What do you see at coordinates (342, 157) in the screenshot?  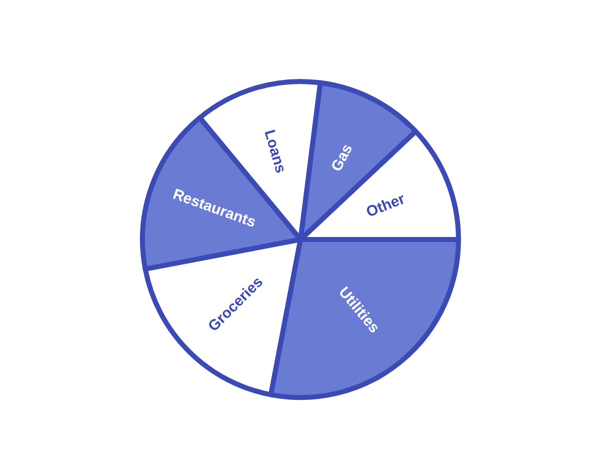 I see `slice-label: Gas` at bounding box center [342, 157].